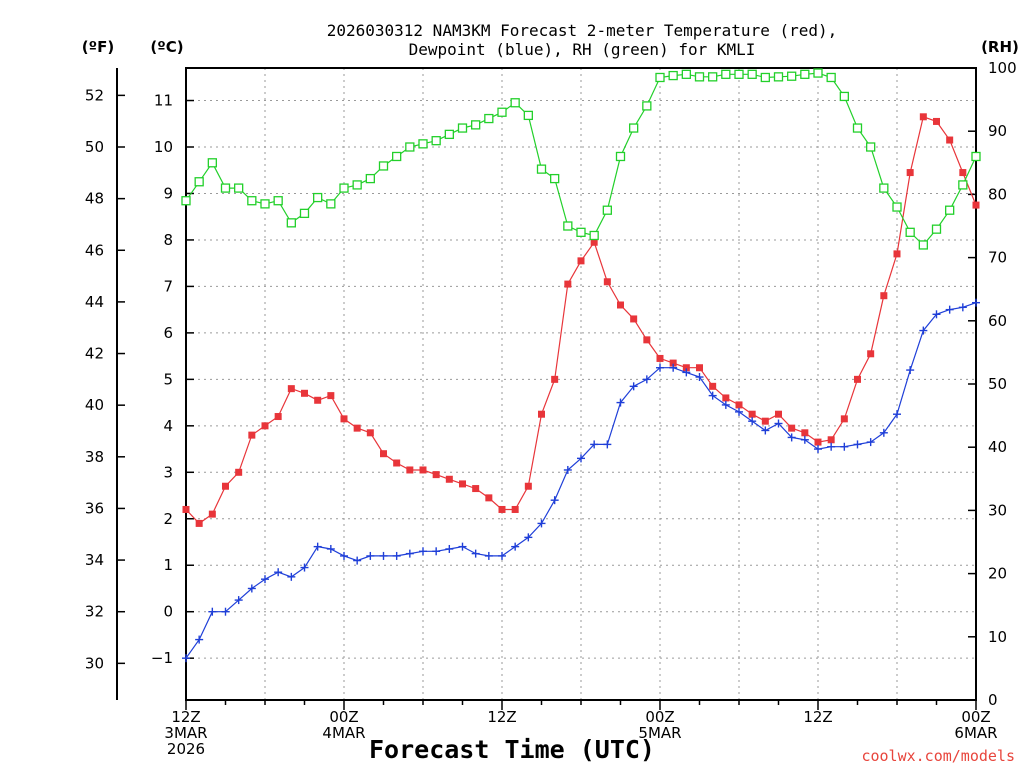 This screenshot has width=1024, height=768. I want to click on rh-tick-label: 20, so click(997, 574).